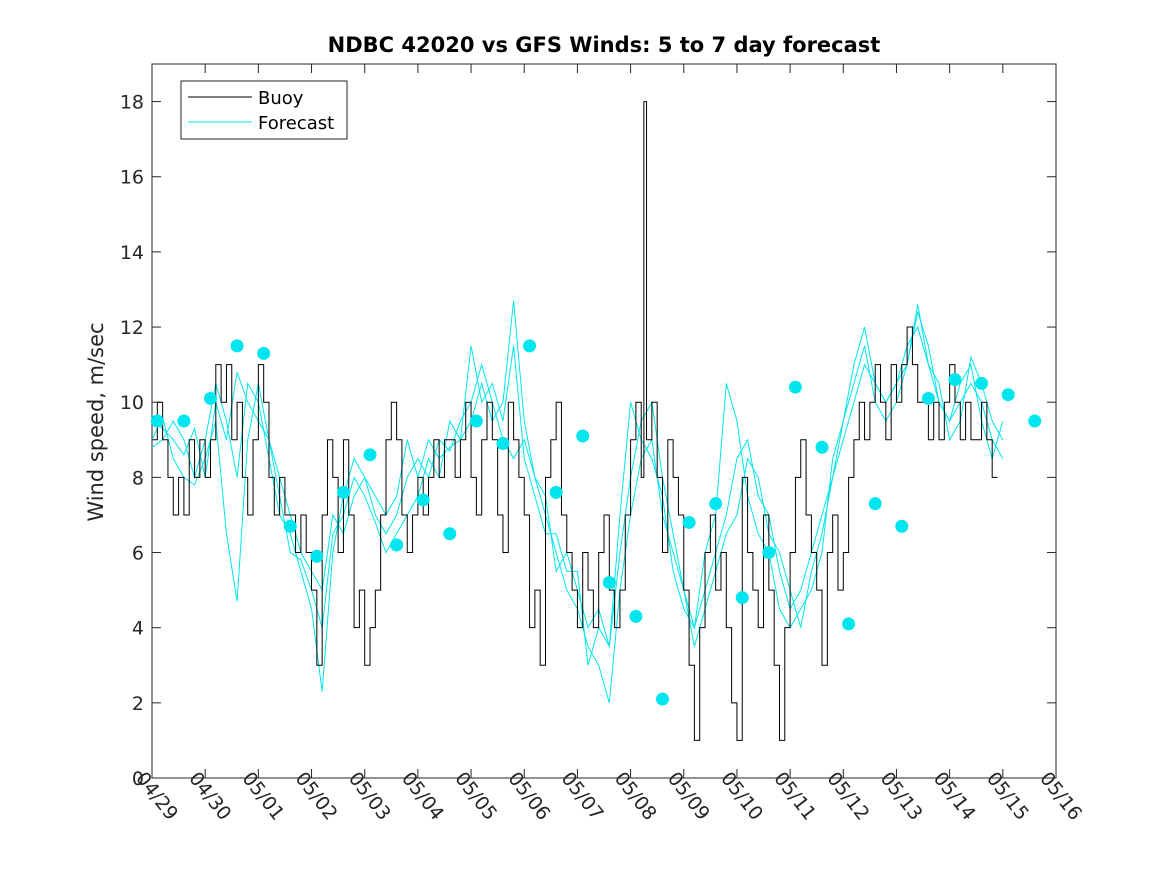 This screenshot has width=1167, height=875. I want to click on legend-buoy-label: Buoy, so click(281, 98).